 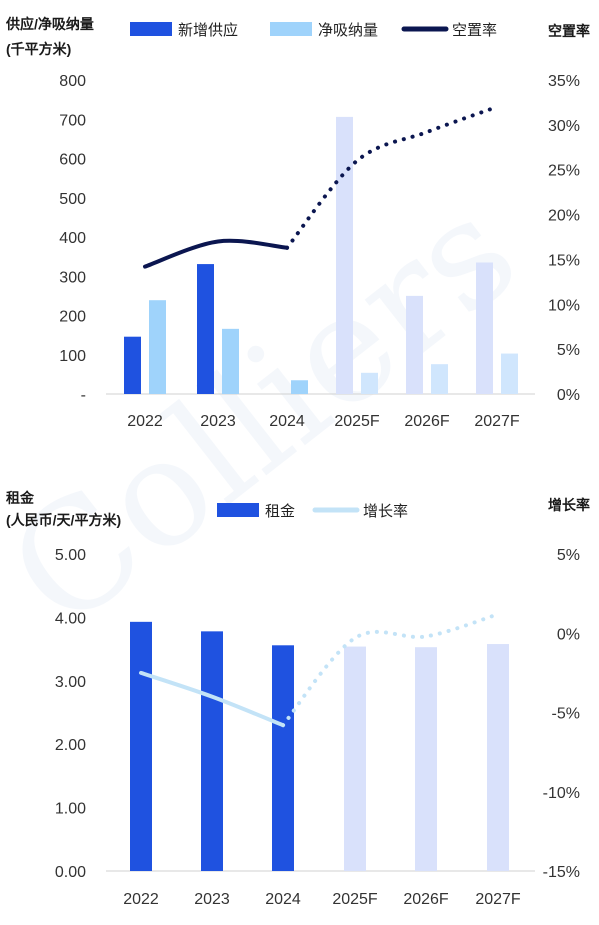 I want to click on right-tick-label: -15%, so click(x=561, y=872).